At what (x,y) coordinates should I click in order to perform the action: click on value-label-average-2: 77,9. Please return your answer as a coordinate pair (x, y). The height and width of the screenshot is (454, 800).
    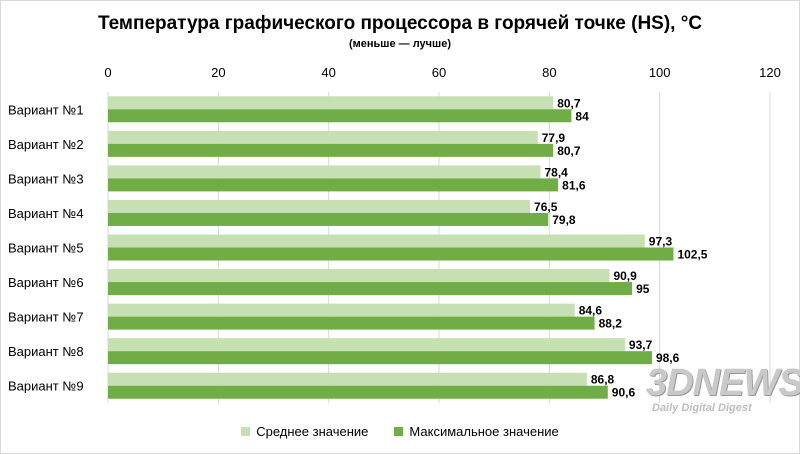
    Looking at the image, I should click on (554, 138).